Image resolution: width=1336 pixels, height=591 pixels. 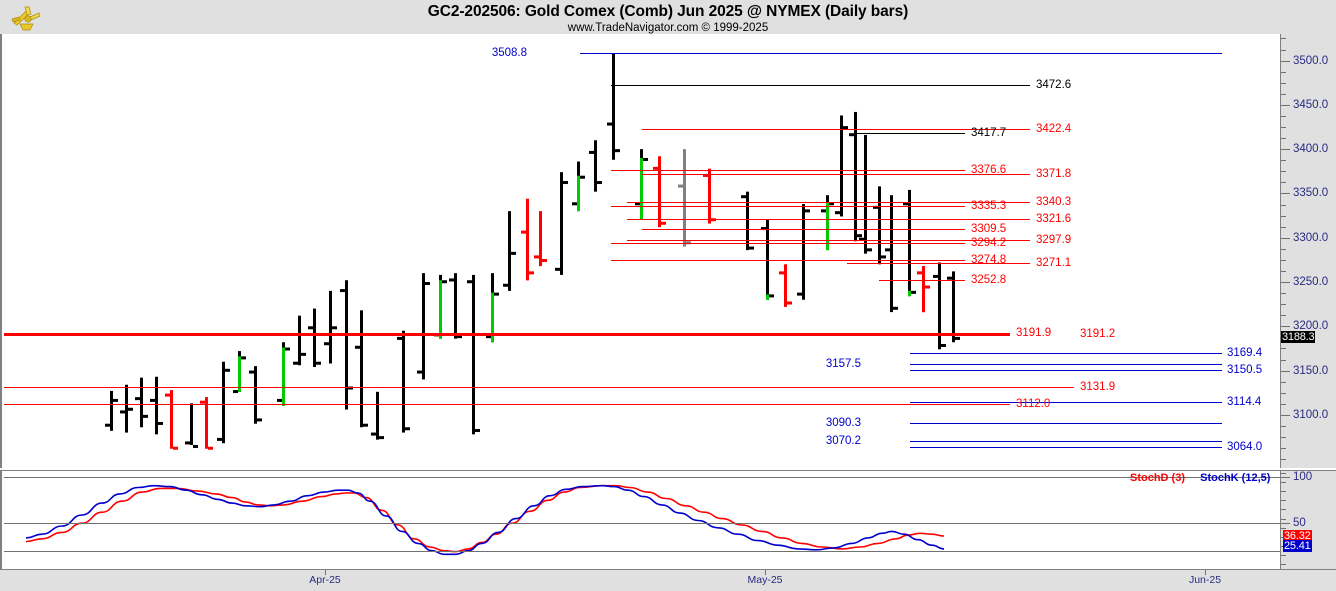 I want to click on price-level-label: 3422.4, so click(x=1054, y=129).